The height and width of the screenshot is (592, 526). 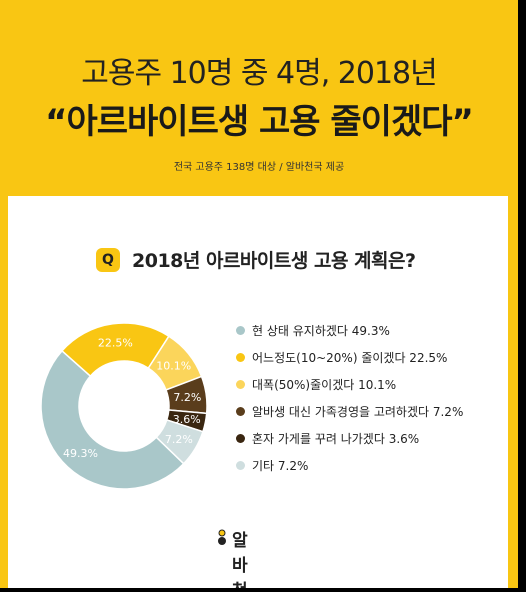 What do you see at coordinates (222, 537) in the screenshot?
I see `bee-icon` at bounding box center [222, 537].